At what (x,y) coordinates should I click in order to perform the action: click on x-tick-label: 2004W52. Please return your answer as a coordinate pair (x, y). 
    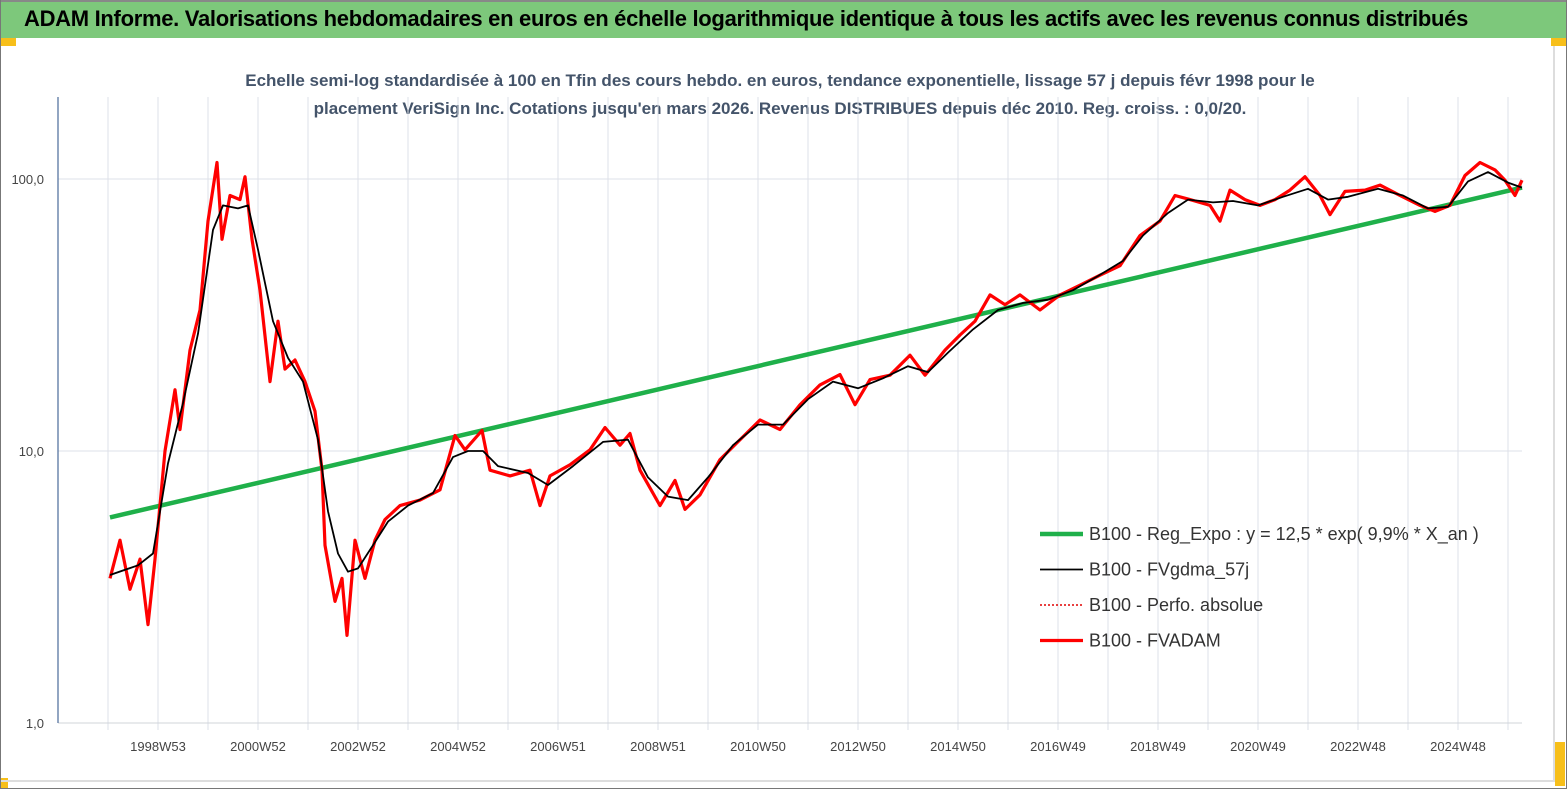
    Looking at the image, I should click on (458, 746).